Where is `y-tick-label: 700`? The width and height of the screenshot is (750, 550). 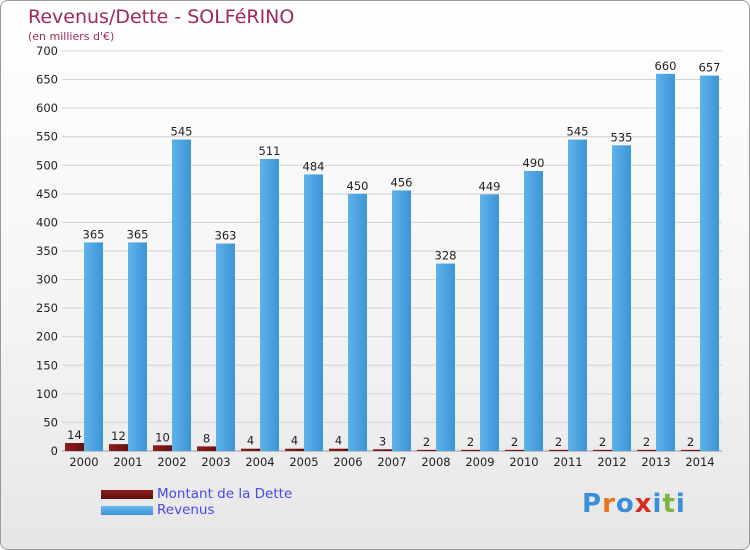 y-tick-label: 700 is located at coordinates (47, 51).